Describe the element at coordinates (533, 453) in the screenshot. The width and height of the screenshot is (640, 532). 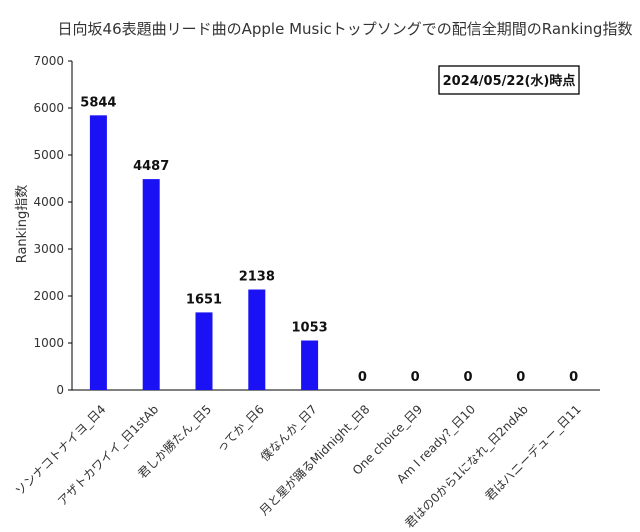
I see `x-tick-label: 君はハニーデュー_日11` at that location.